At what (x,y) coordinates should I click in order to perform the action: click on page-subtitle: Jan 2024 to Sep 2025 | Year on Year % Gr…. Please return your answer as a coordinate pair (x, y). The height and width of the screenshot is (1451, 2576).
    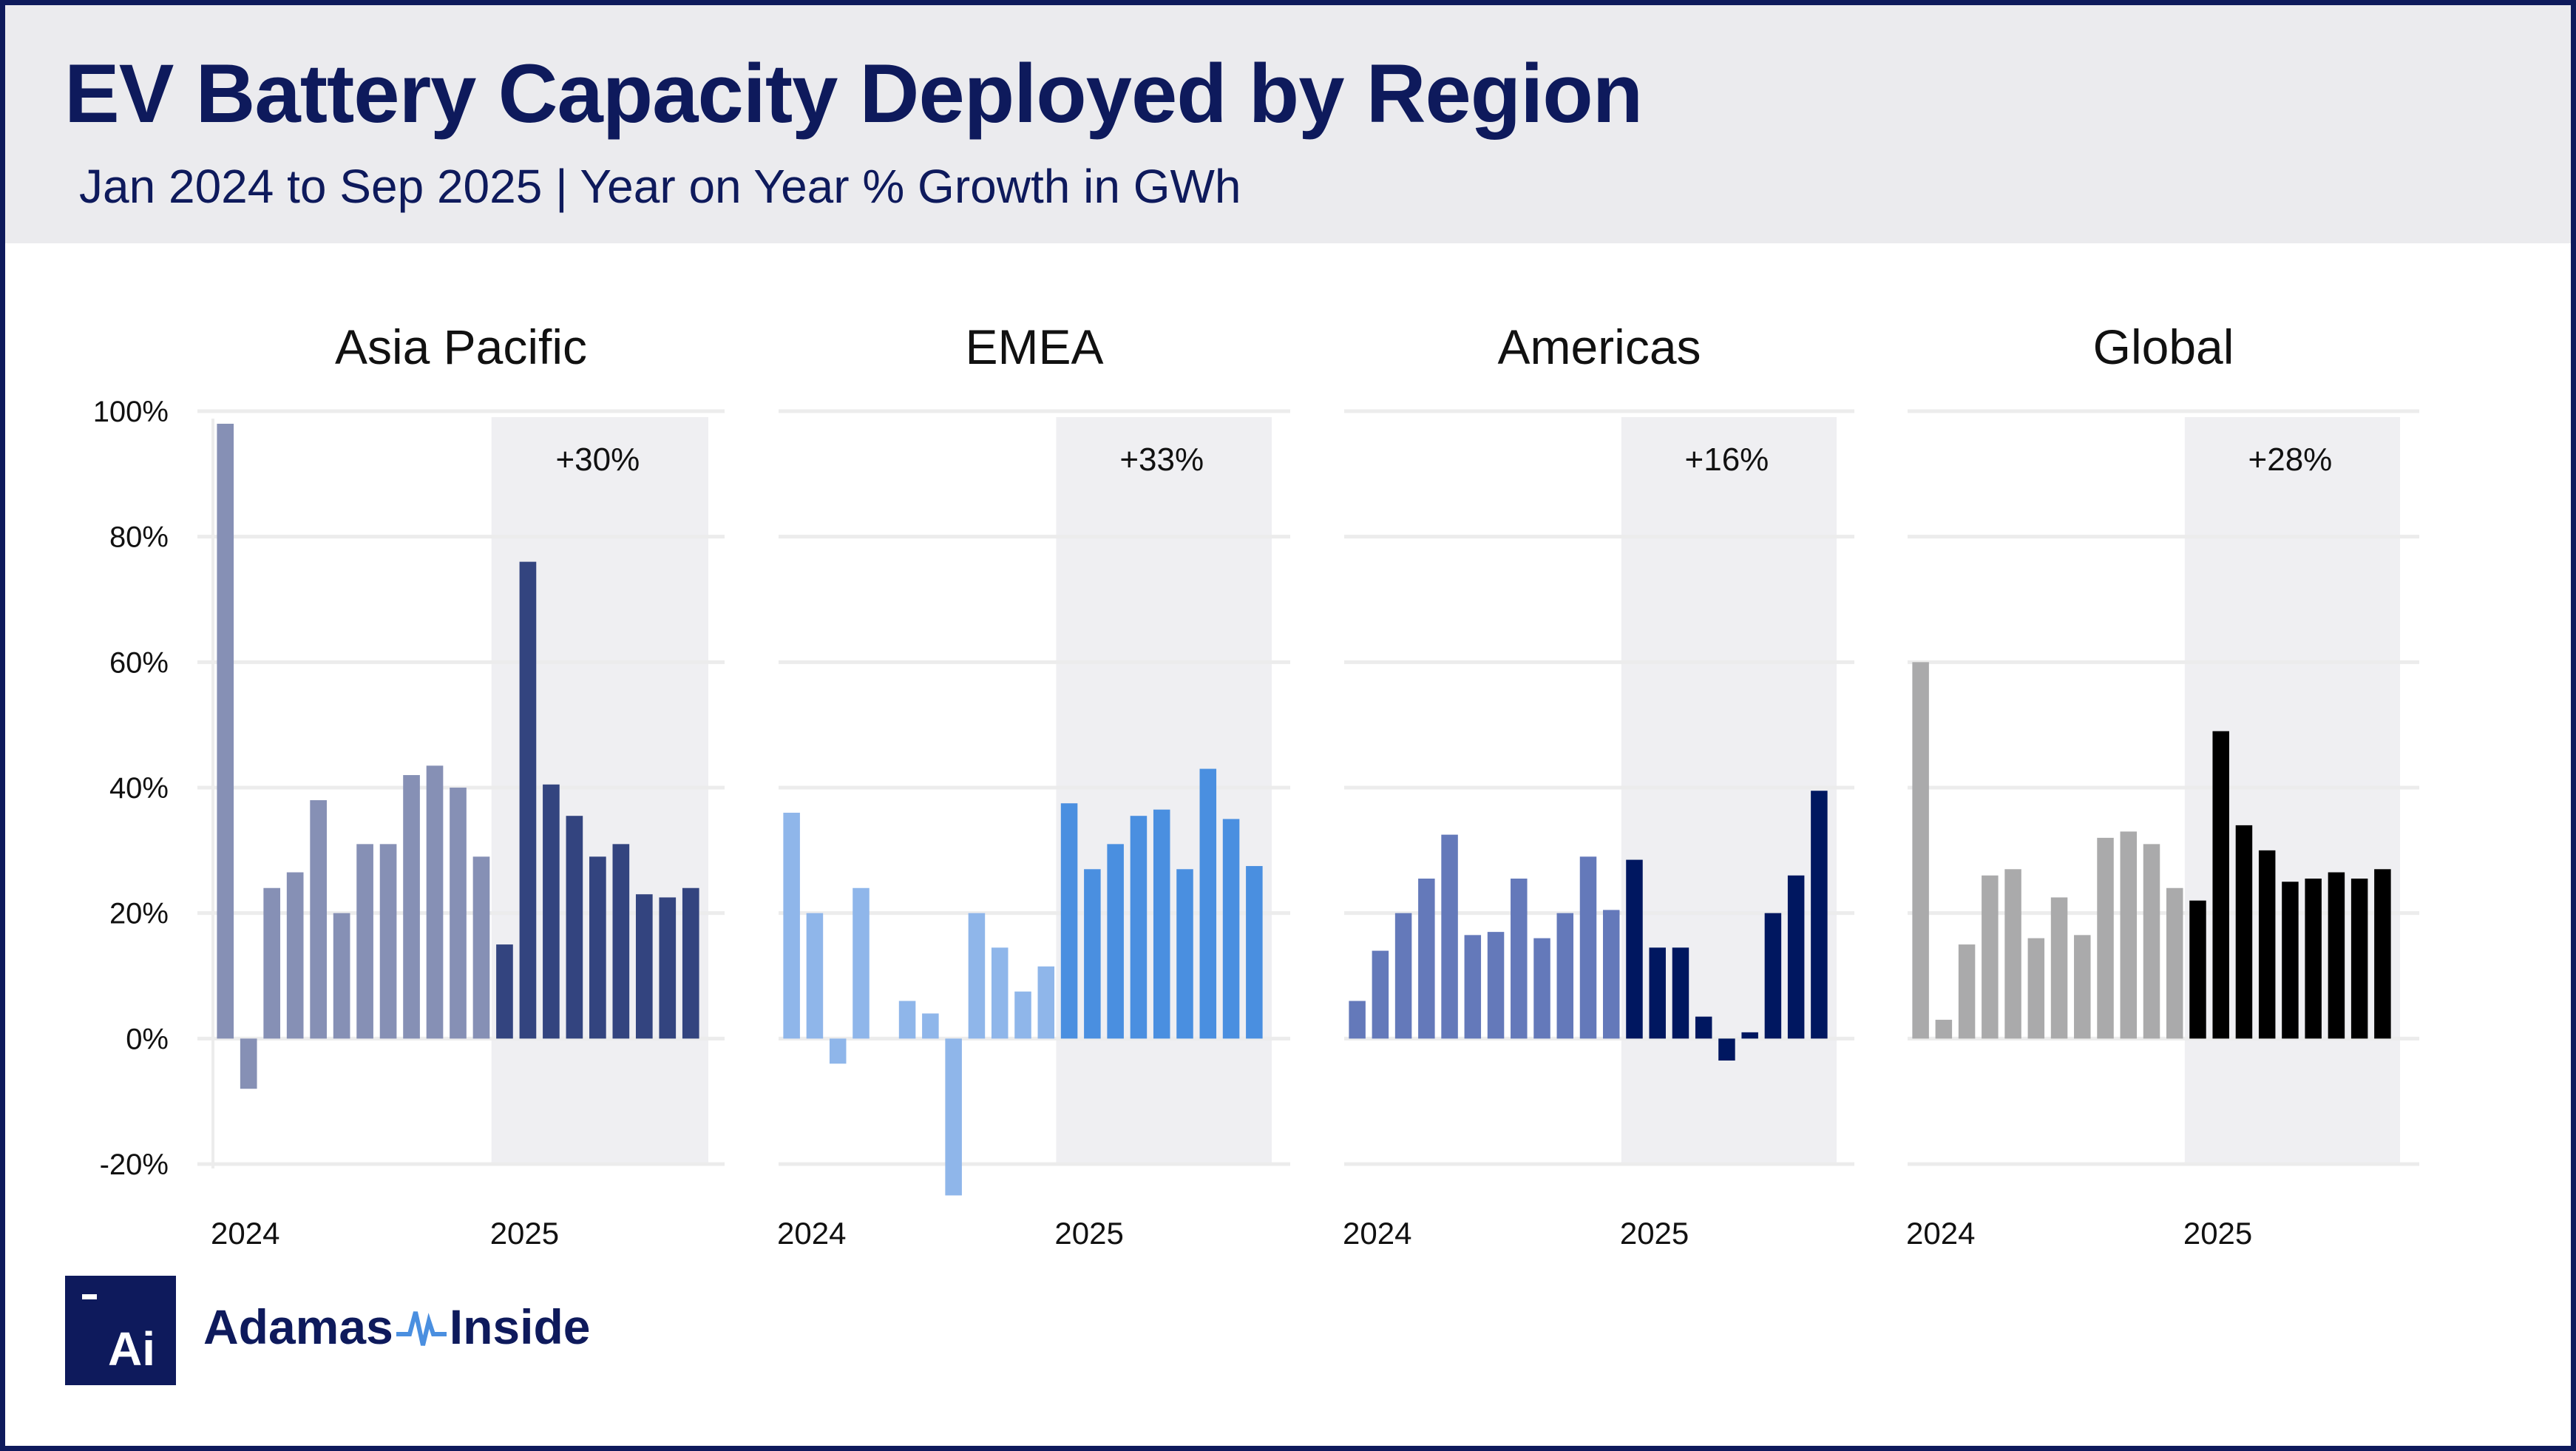
    Looking at the image, I should click on (660, 186).